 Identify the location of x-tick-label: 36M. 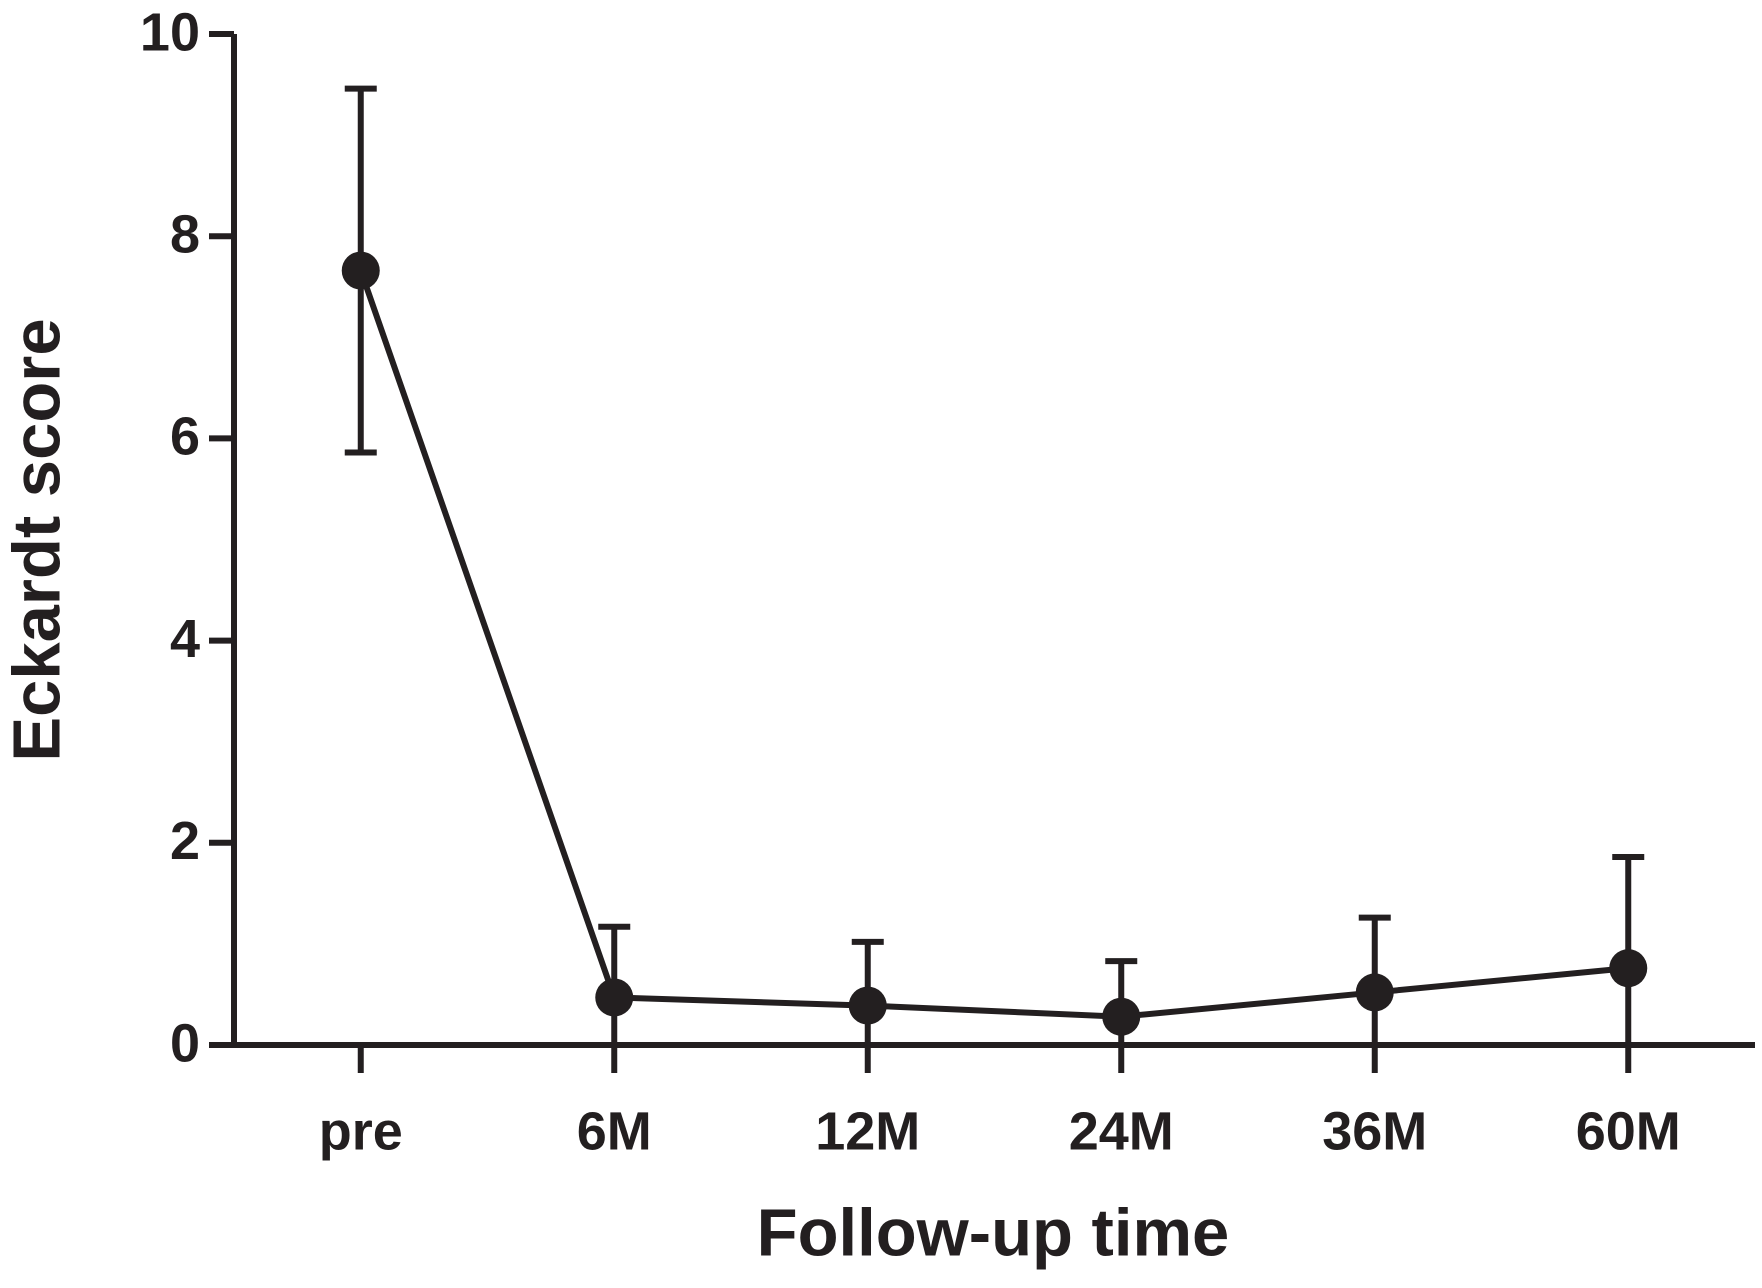
(1374, 1131).